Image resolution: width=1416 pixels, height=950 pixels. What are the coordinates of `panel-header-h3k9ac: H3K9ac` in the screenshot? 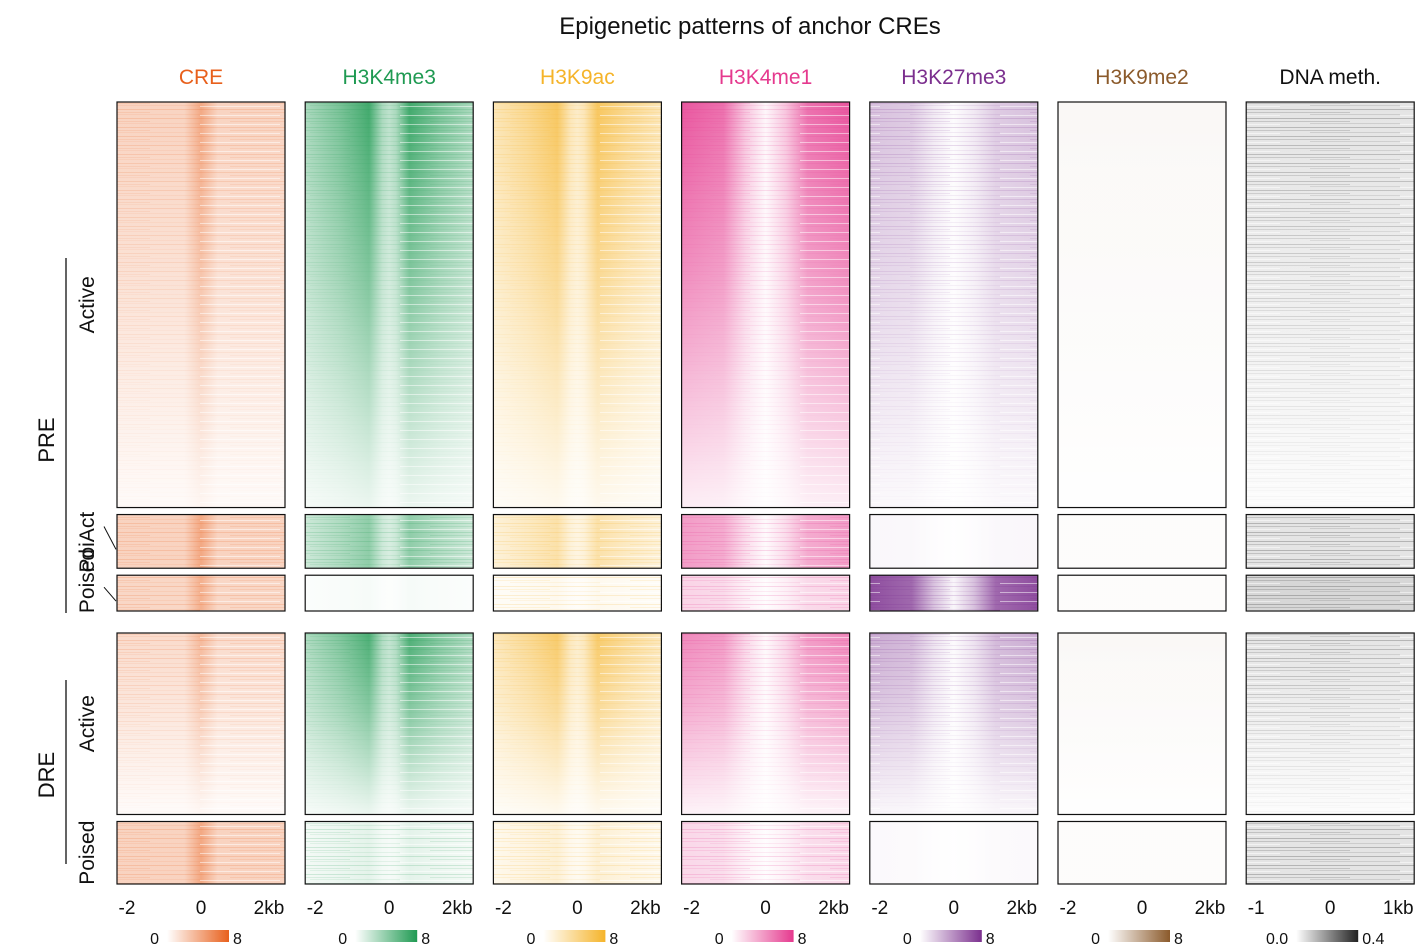 It's located at (577, 77).